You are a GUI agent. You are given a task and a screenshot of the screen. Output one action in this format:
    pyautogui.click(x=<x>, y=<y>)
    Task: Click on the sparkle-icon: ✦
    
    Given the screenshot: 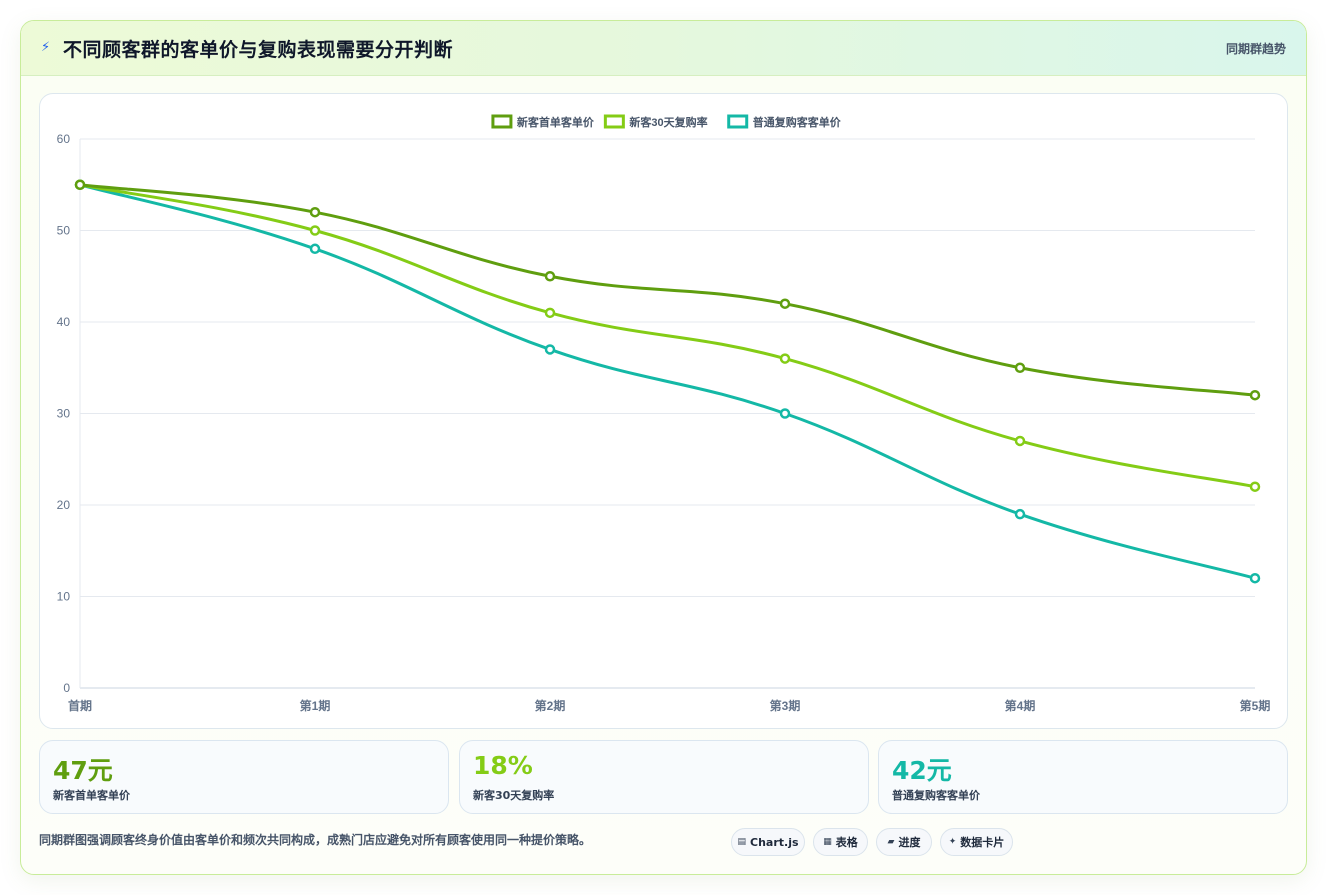 What is the action you would take?
    pyautogui.click(x=952, y=842)
    